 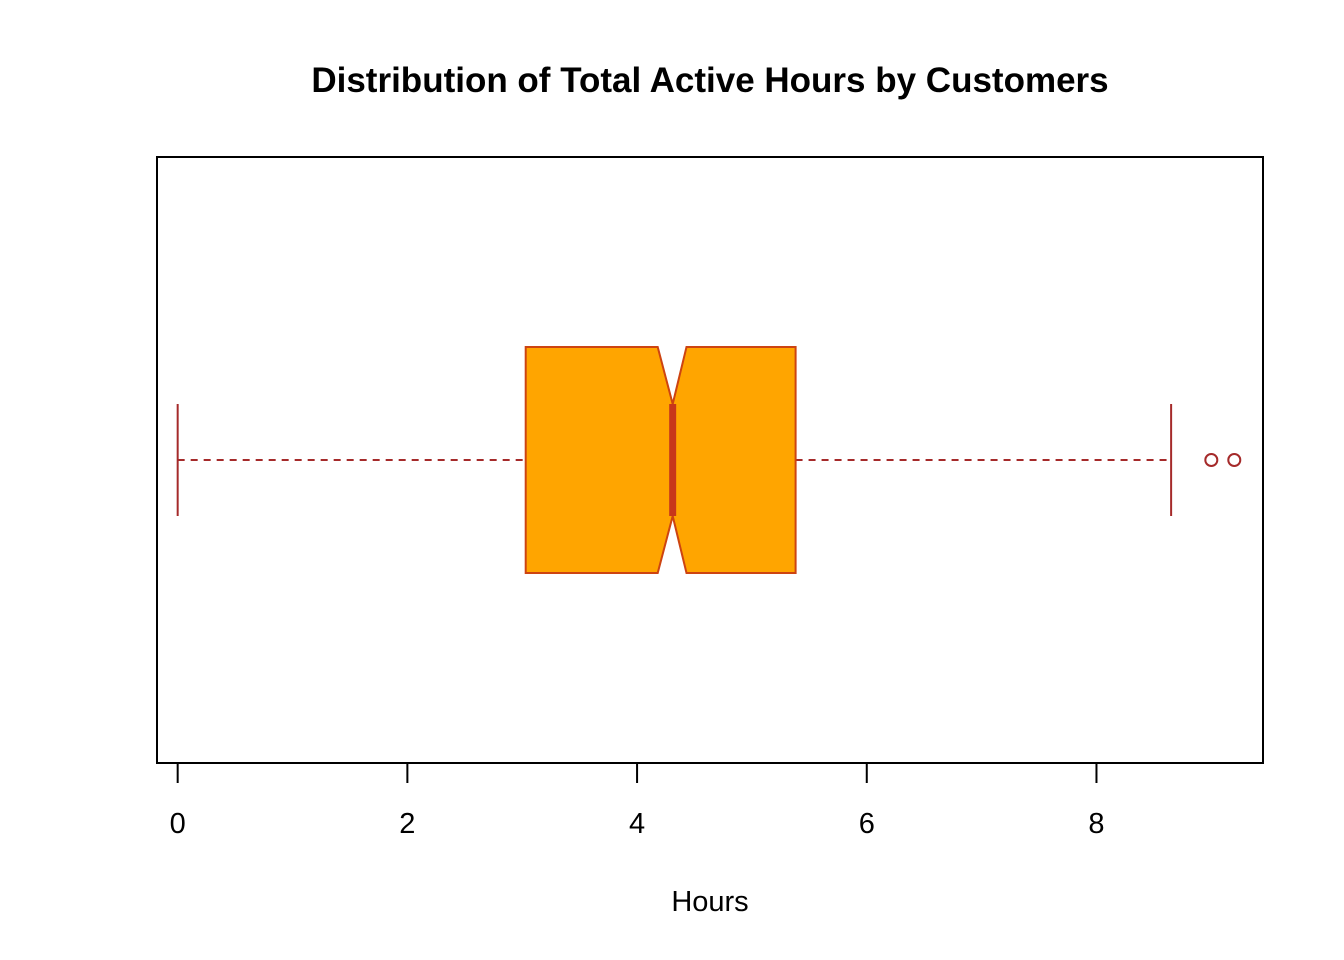 I want to click on x-tick-label: 6, so click(x=867, y=824).